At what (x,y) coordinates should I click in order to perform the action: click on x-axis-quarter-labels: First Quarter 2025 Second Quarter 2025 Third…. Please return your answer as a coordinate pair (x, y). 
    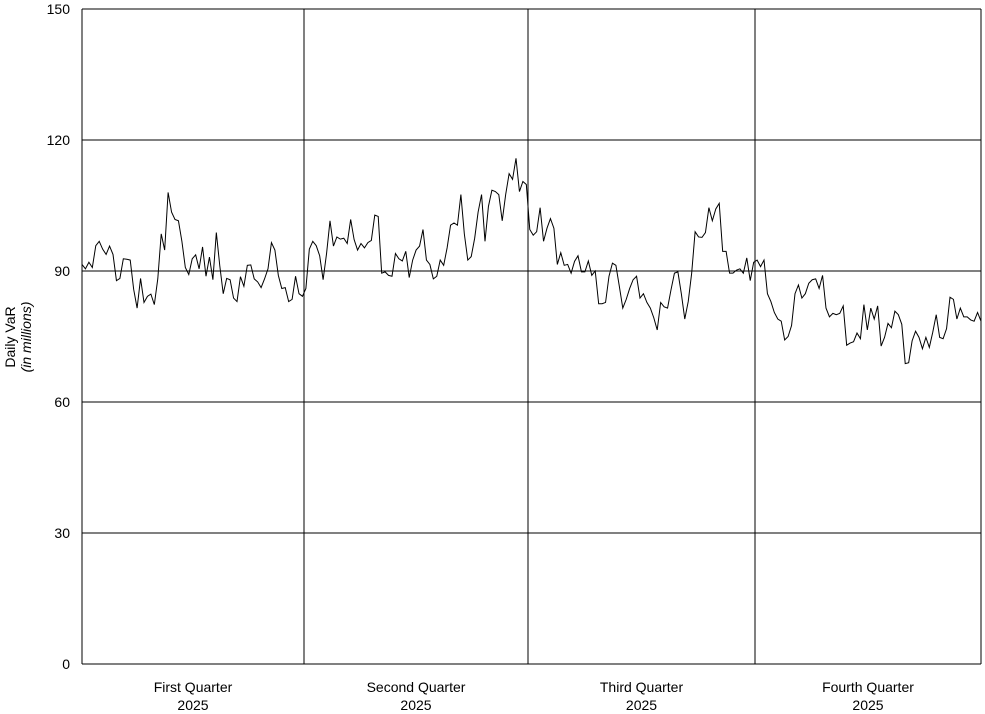
    Looking at the image, I should click on (534, 696).